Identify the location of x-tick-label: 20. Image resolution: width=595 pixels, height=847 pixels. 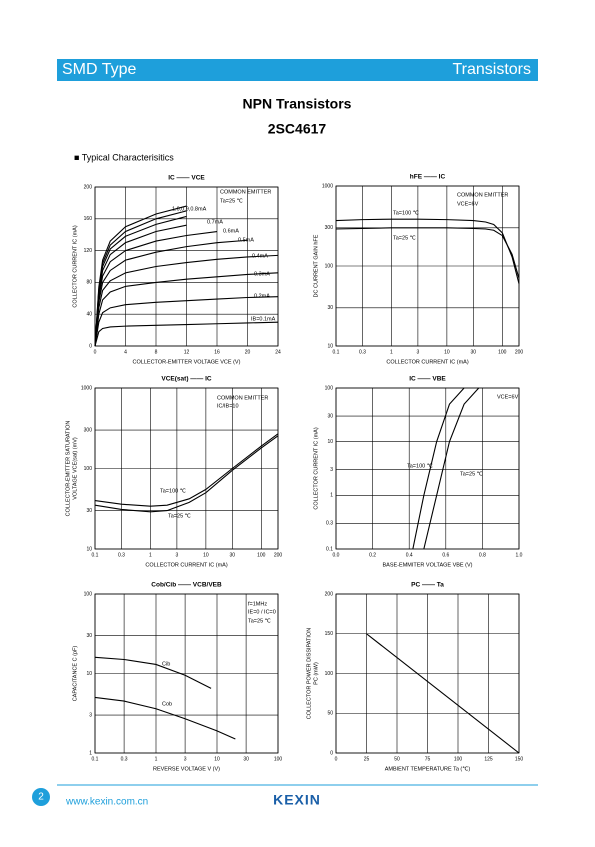
(248, 352).